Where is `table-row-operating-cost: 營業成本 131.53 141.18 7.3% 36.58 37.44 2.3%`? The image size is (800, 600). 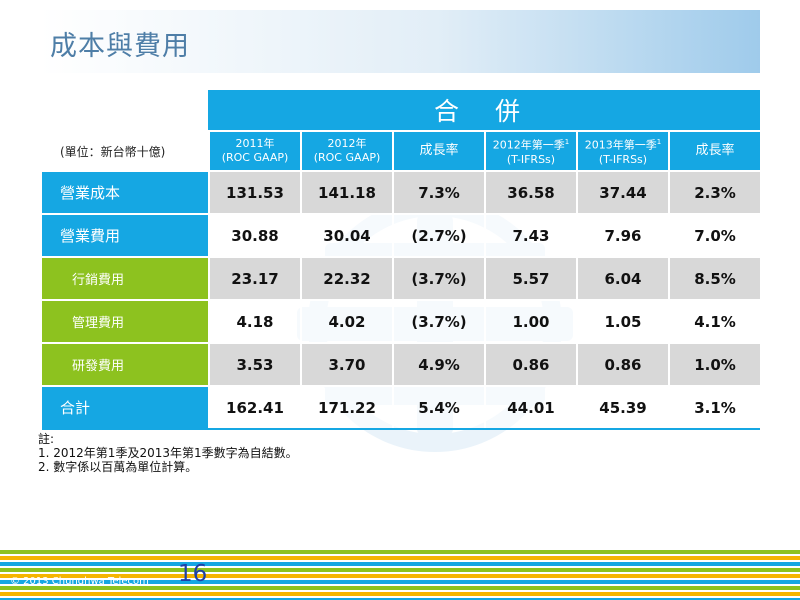 table-row-operating-cost: 營業成本 131.53 141.18 7.3% 36.58 37.44 2.3% is located at coordinates (401, 191).